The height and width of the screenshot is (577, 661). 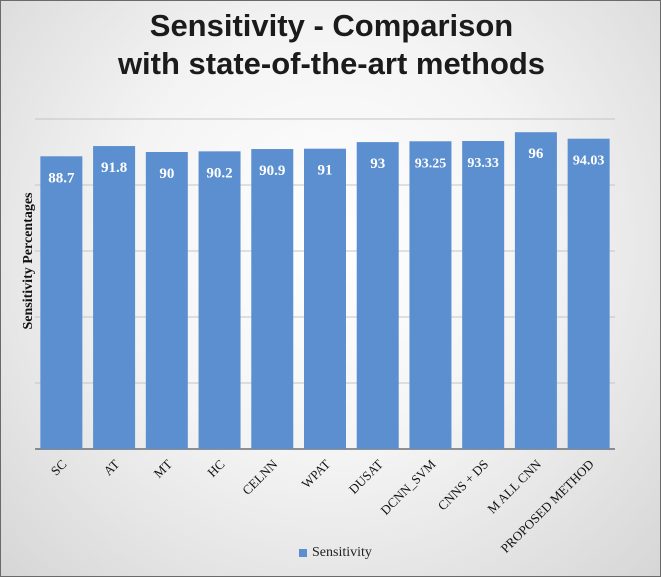 What do you see at coordinates (377, 164) in the screenshot?
I see `data-label: 93` at bounding box center [377, 164].